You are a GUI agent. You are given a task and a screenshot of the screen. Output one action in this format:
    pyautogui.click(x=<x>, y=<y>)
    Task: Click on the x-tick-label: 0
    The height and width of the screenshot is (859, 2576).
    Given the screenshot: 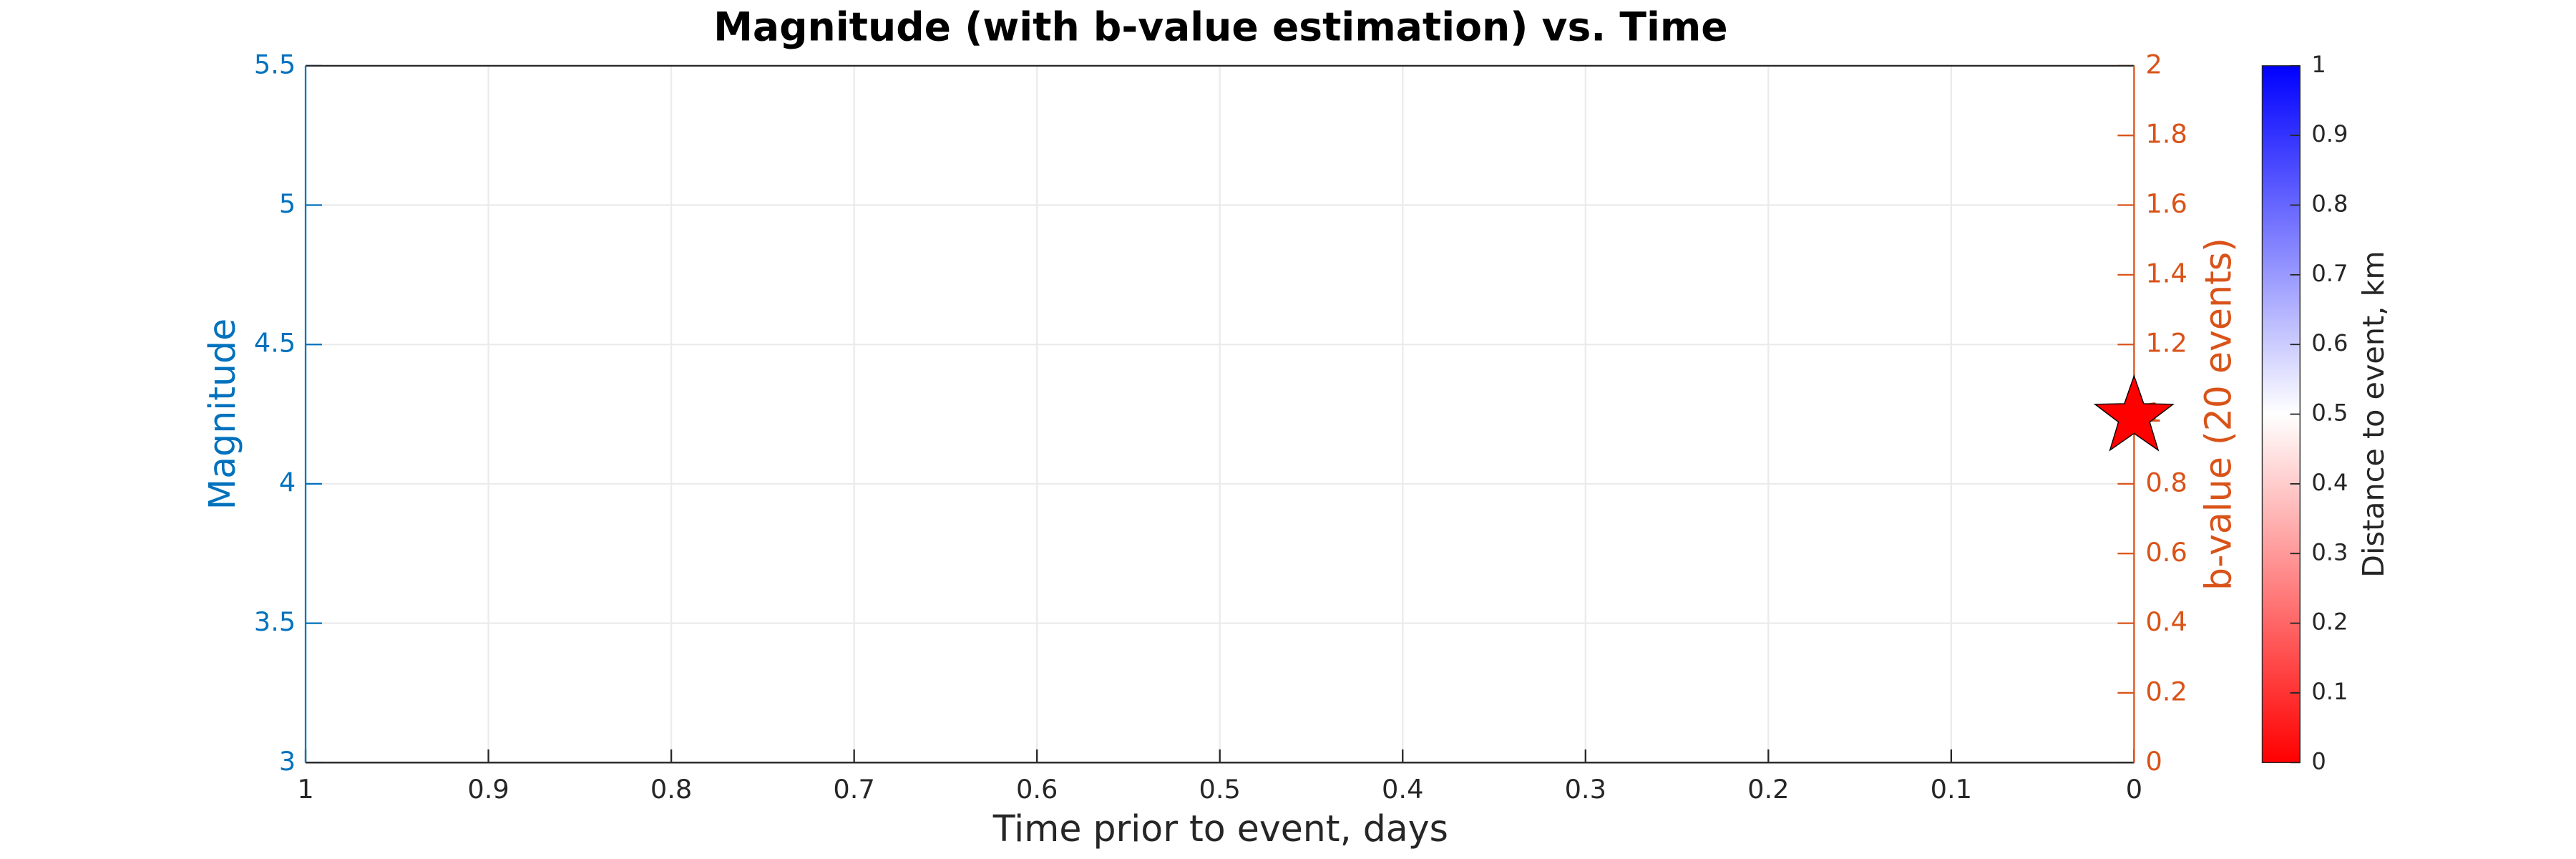 What is the action you would take?
    pyautogui.click(x=2134, y=789)
    